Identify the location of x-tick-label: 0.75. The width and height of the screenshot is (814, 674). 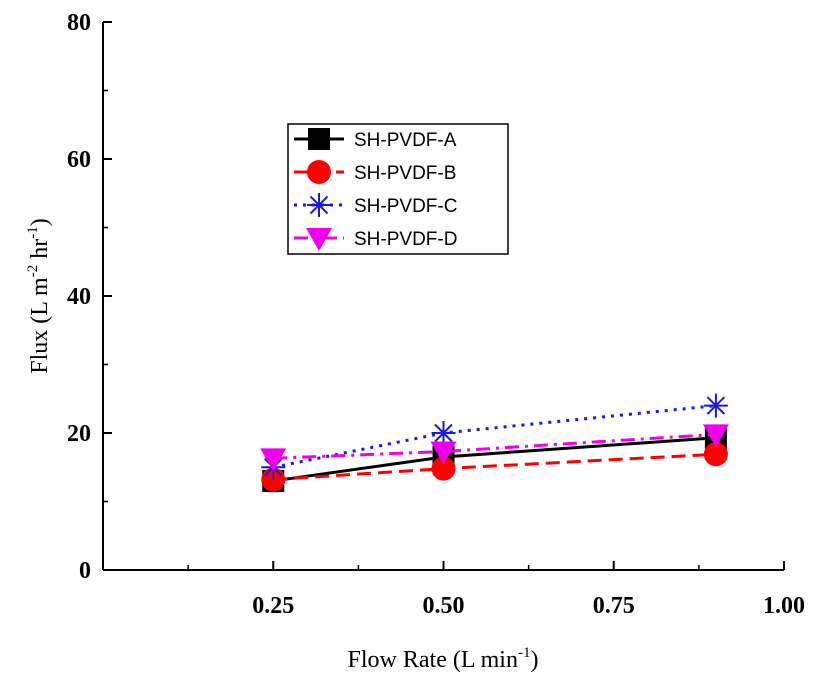
(614, 606).